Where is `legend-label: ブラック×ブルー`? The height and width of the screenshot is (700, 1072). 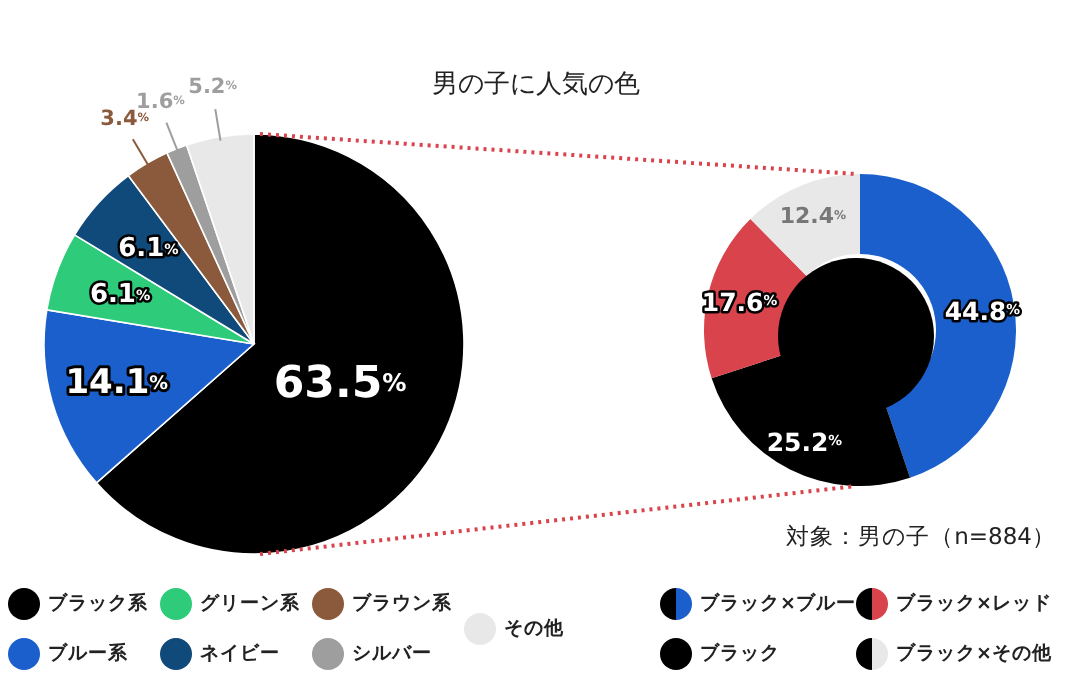 legend-label: ブラック×ブルー is located at coordinates (778, 603).